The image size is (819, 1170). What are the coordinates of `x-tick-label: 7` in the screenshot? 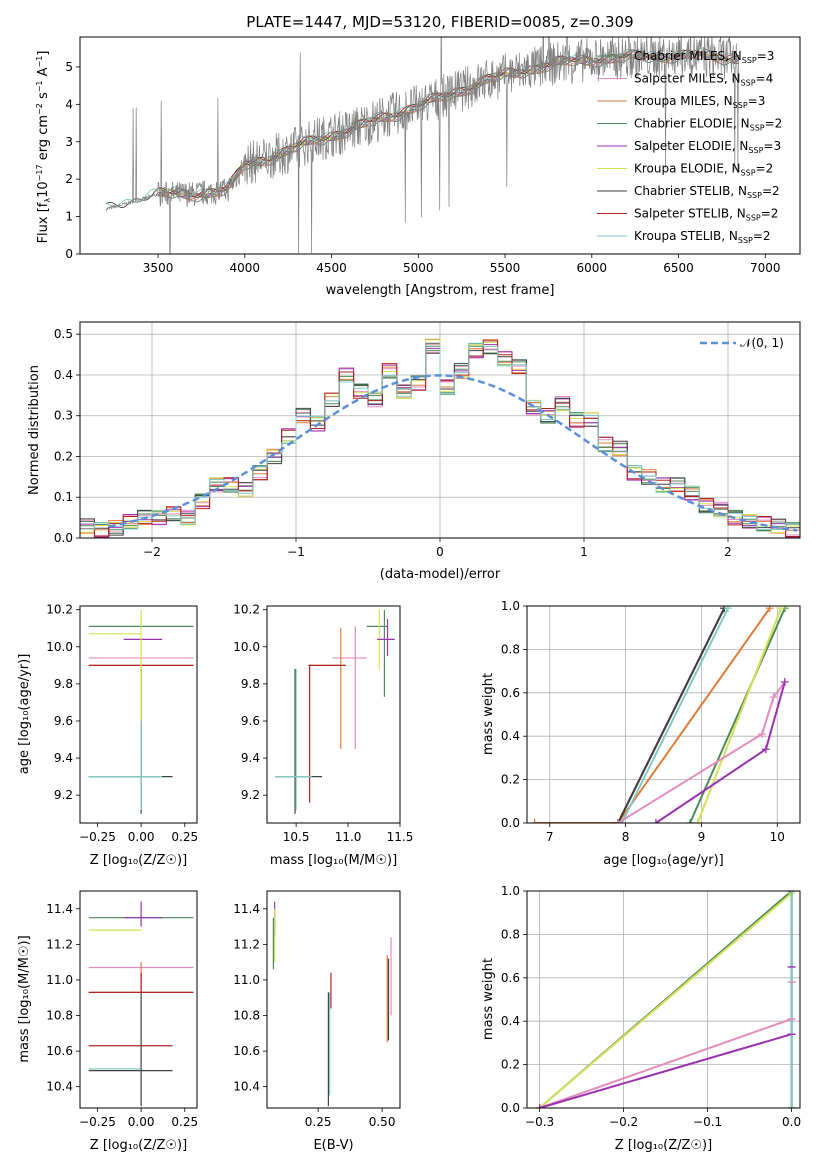 It's located at (550, 837).